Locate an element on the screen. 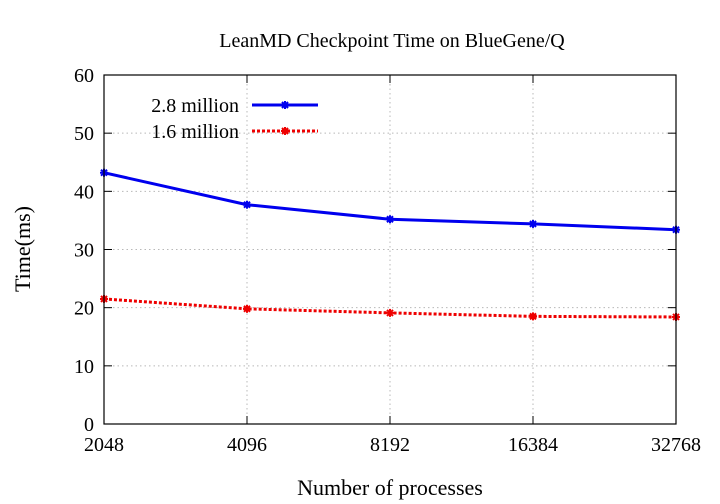 The height and width of the screenshot is (504, 720). y-tick-label: 60 is located at coordinates (84, 76).